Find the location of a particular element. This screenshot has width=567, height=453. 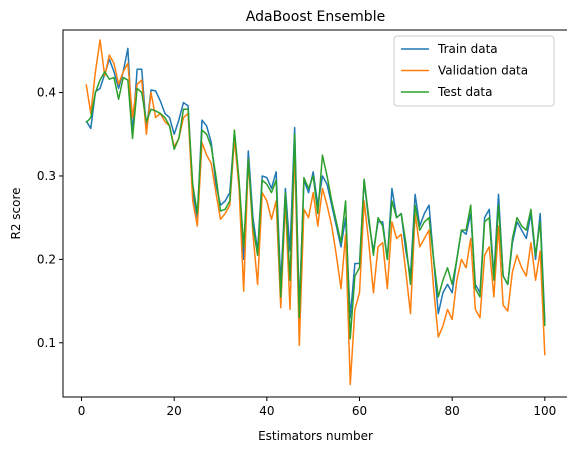

chart-title: AdaBoost Ensemble is located at coordinates (315, 17).